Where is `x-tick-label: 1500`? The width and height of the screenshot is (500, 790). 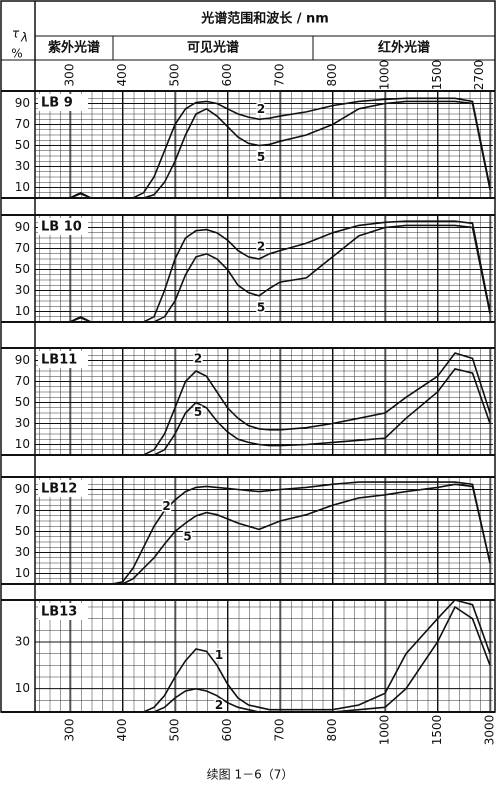
x-tick-label: 1500 is located at coordinates (437, 730).